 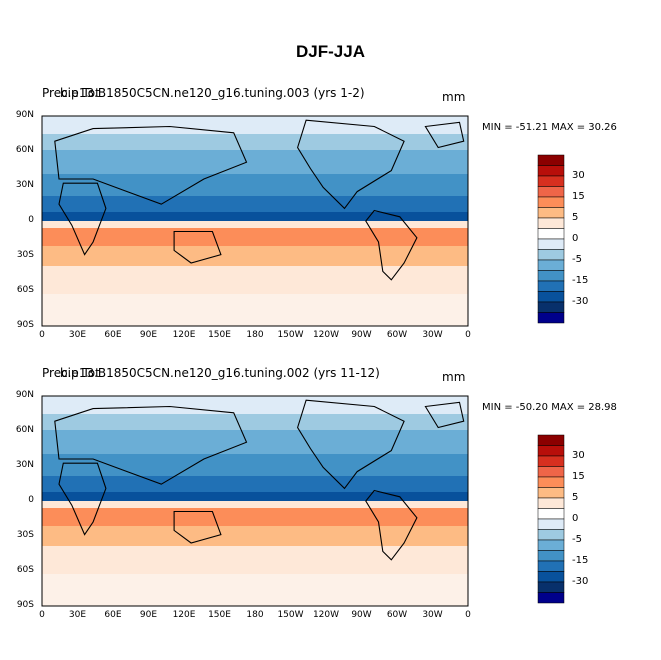 What do you see at coordinates (290, 335) in the screenshot?
I see `lon-tick-label: 150W` at bounding box center [290, 335].